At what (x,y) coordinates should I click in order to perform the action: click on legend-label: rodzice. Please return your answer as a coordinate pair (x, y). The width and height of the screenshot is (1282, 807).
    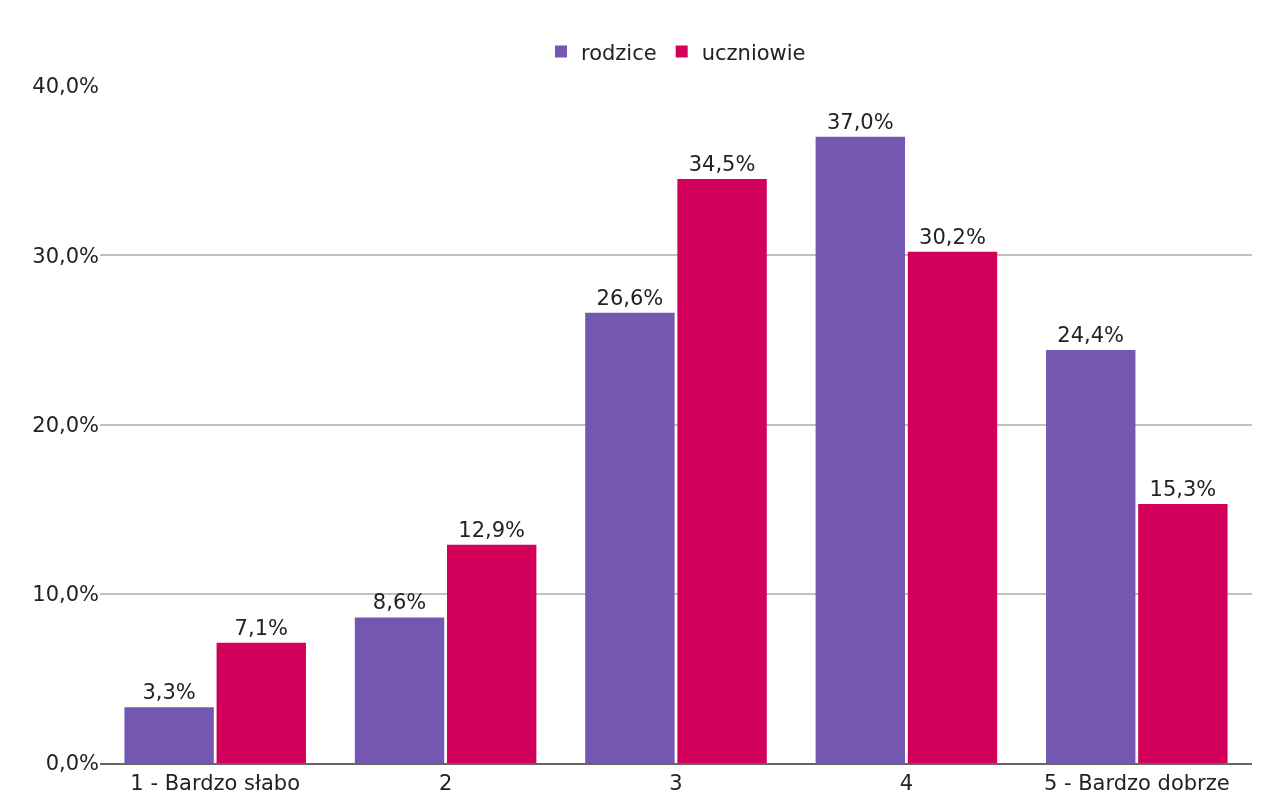
    Looking at the image, I should click on (619, 52).